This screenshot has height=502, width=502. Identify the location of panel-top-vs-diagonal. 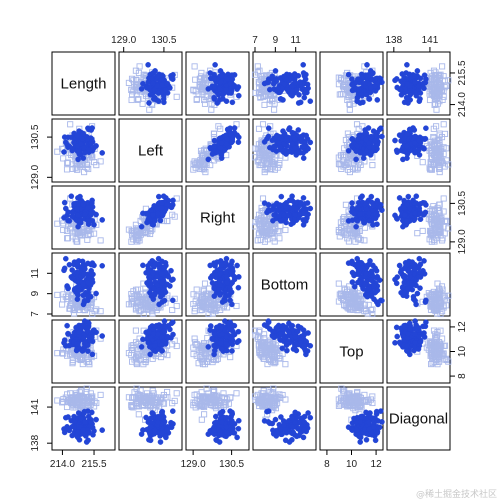
(419, 351).